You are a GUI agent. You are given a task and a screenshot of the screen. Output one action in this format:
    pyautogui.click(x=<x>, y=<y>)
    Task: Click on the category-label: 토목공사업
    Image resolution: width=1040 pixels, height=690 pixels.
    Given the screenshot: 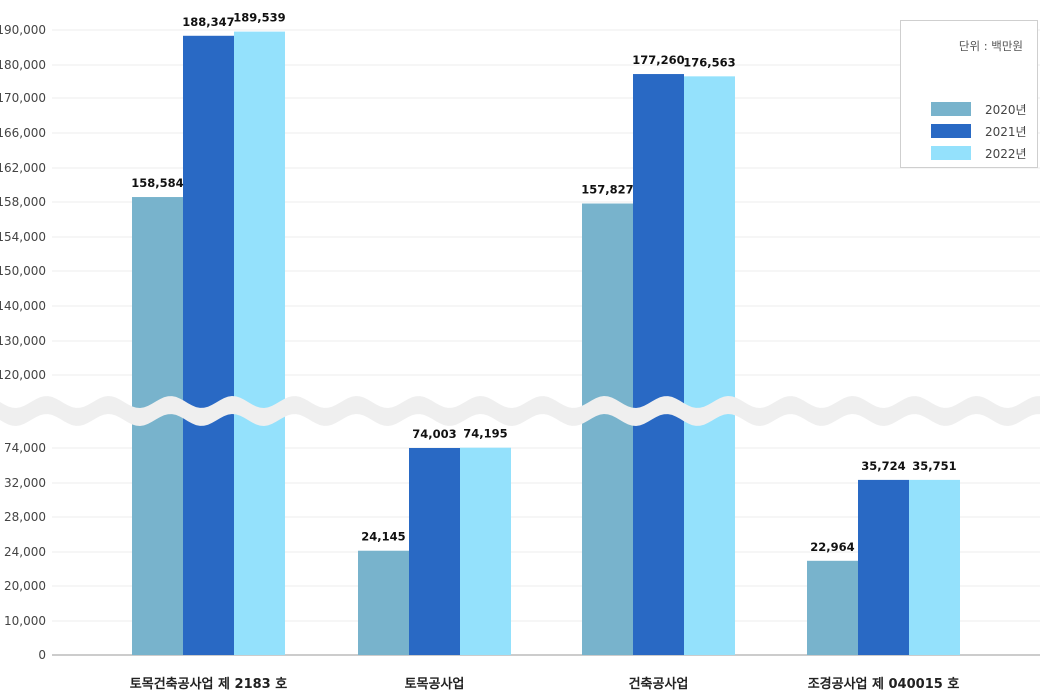 What is the action you would take?
    pyautogui.click(x=435, y=683)
    